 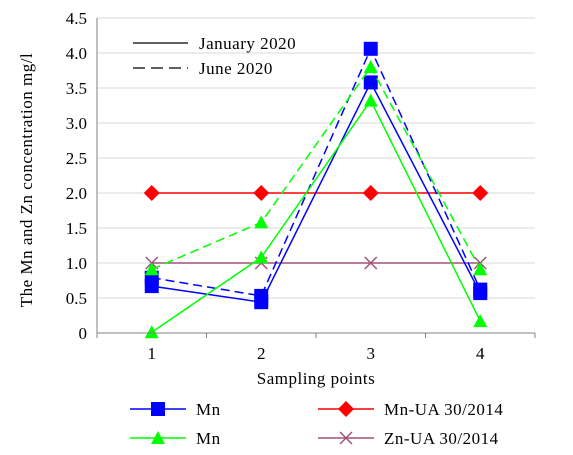 What do you see at coordinates (441, 438) in the screenshot?
I see `series-legend-label: Zn-UA 30/2014` at bounding box center [441, 438].